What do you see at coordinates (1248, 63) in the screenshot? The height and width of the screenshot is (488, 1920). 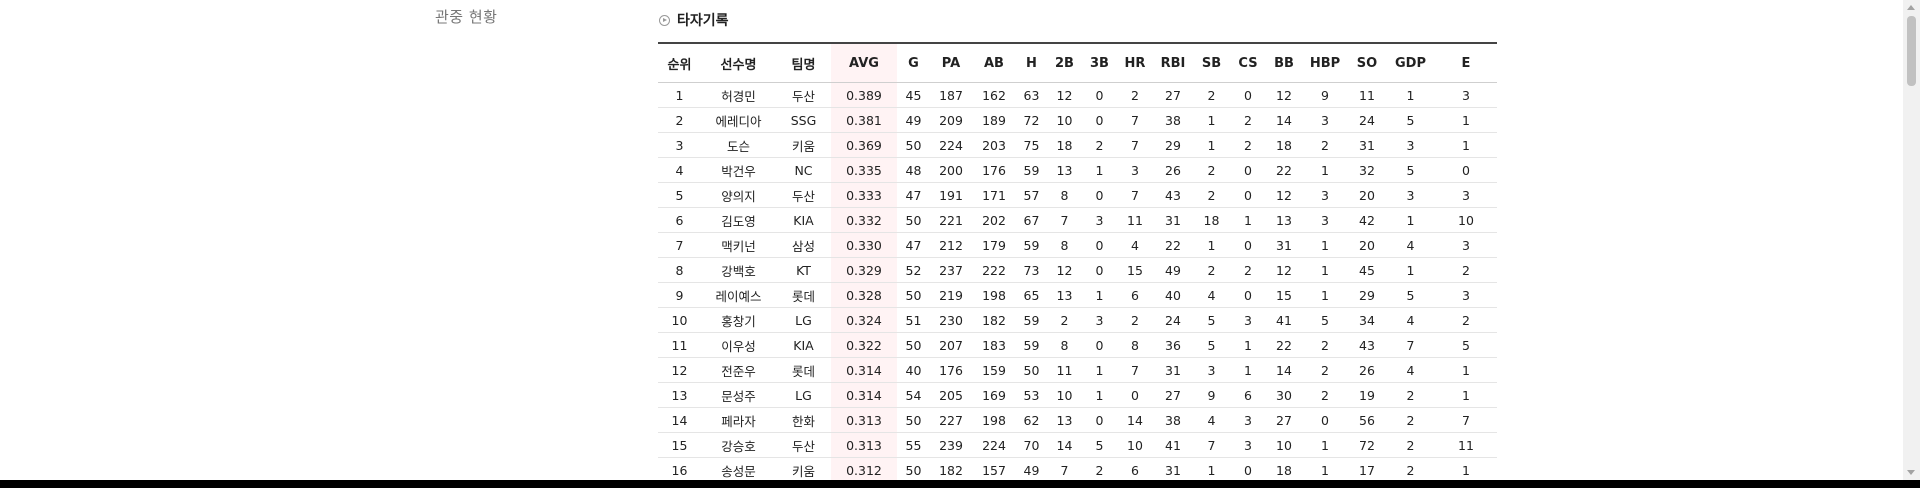 I see `column-header-cs: CS` at bounding box center [1248, 63].